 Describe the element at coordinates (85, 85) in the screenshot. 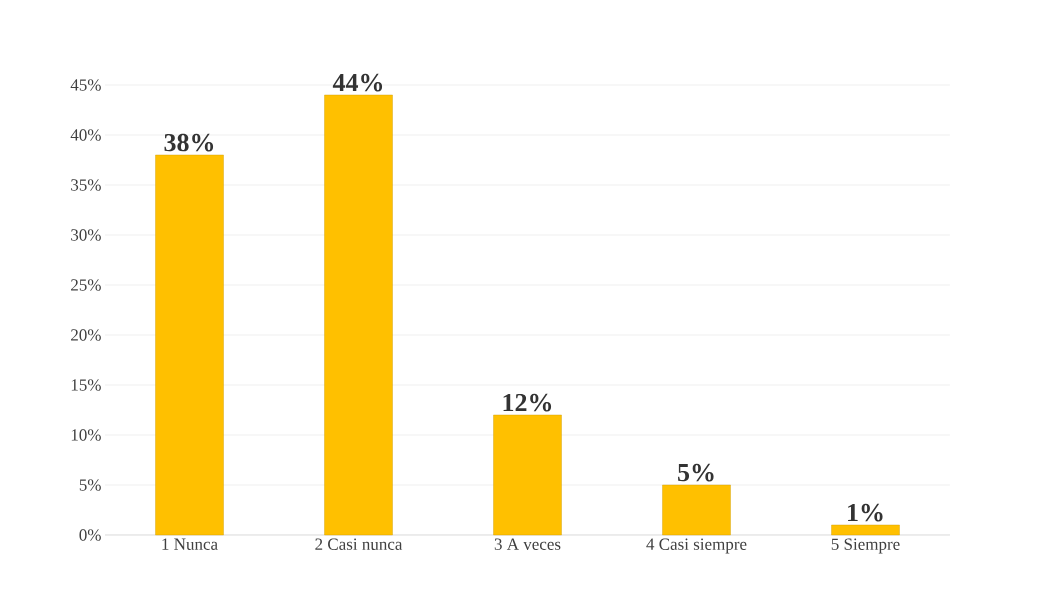

I see `y-tick-label: 45%` at that location.